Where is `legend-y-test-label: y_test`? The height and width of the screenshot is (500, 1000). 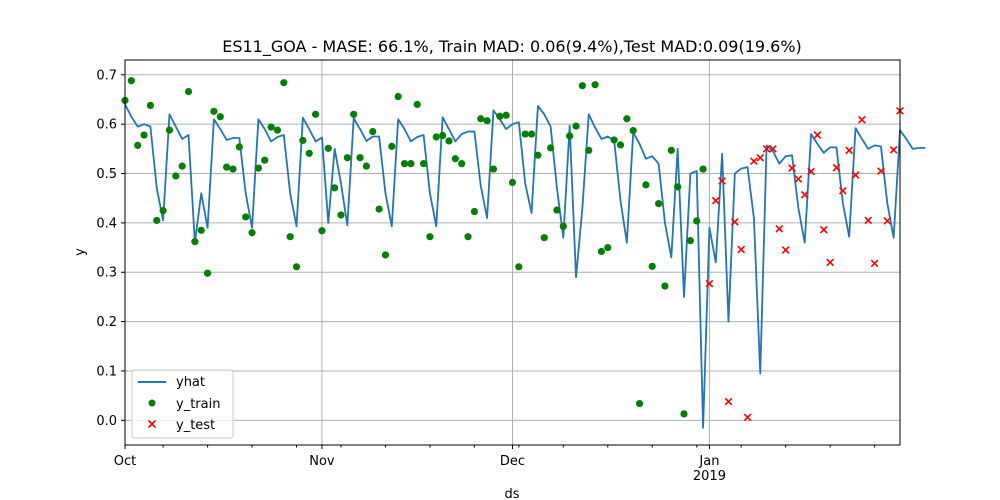 legend-y-test-label: y_test is located at coordinates (195, 425).